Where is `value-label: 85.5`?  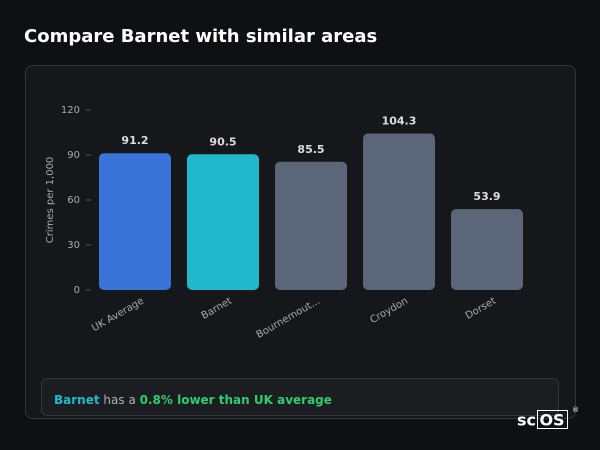 value-label: 85.5 is located at coordinates (310, 149).